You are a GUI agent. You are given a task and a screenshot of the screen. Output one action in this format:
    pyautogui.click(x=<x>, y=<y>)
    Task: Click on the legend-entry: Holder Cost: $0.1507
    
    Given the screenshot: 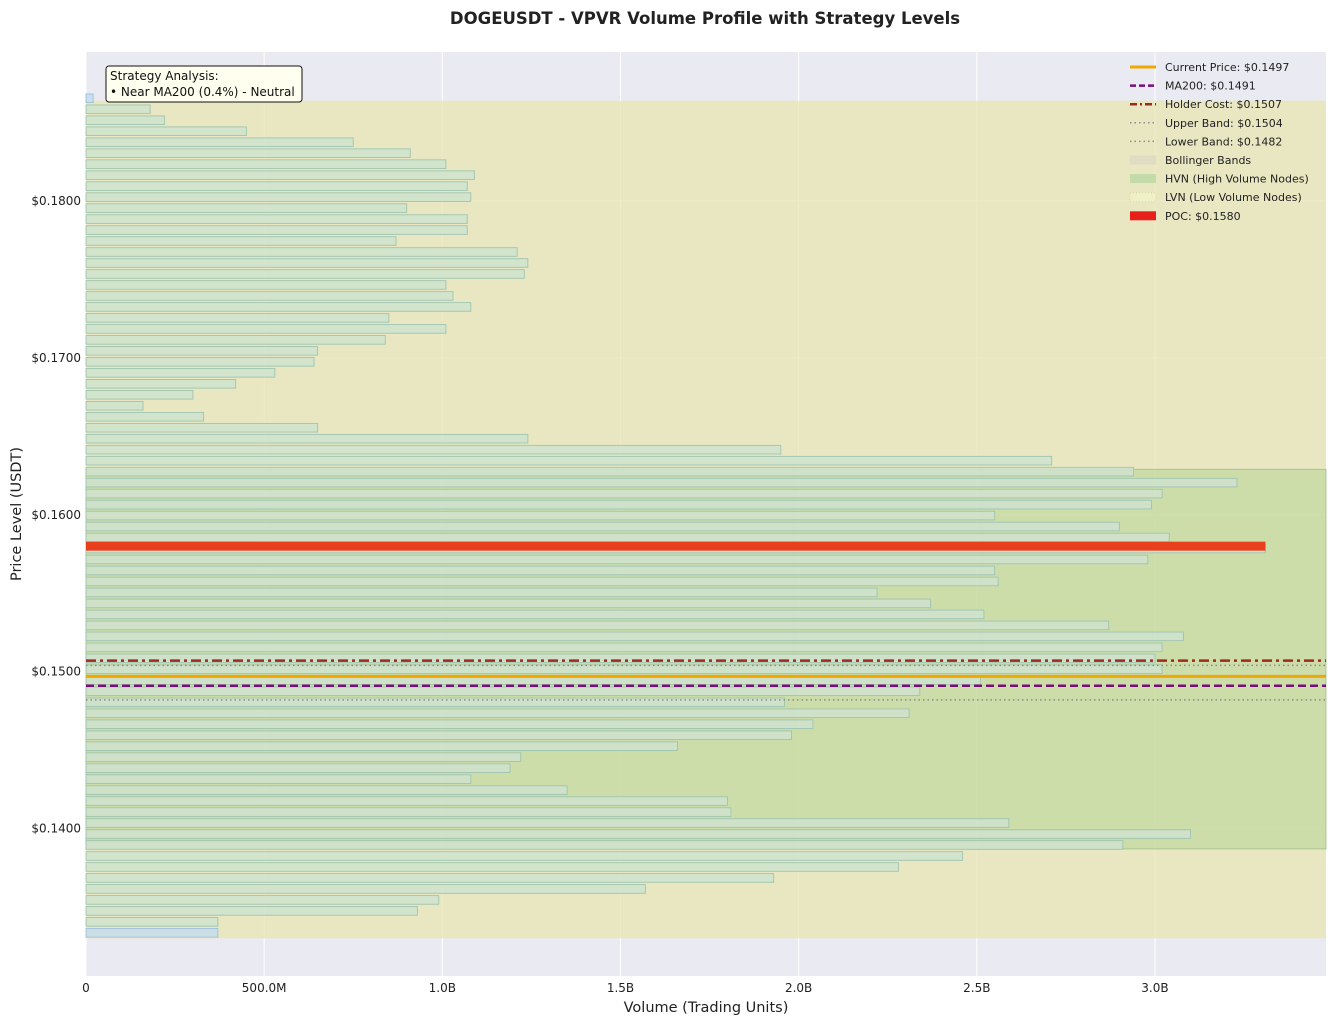 What is the action you would take?
    pyautogui.click(x=1206, y=104)
    